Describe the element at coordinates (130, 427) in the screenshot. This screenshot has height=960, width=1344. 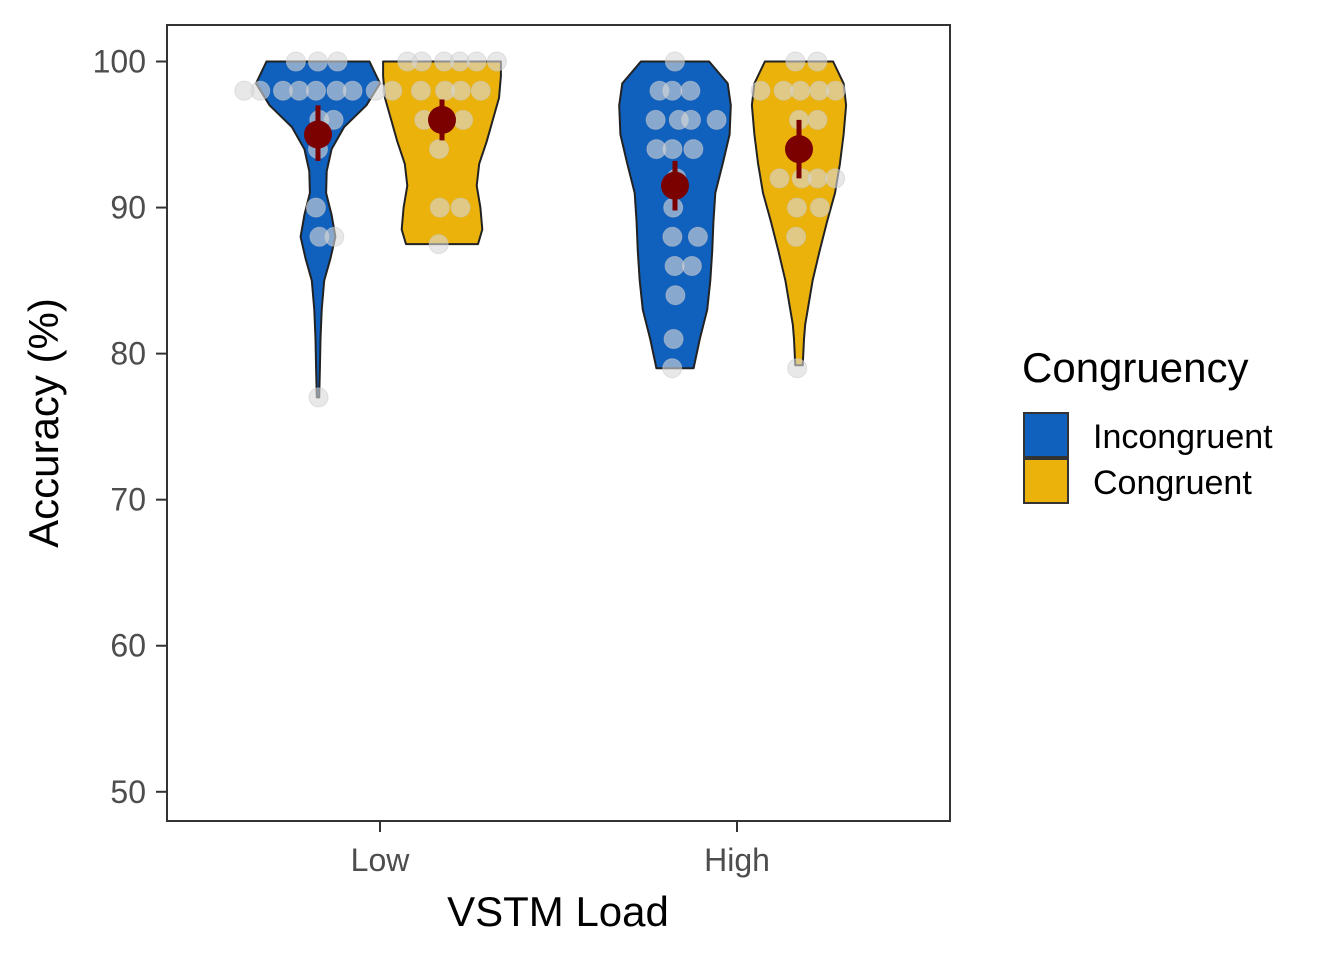
I see `y-axis: 50 60 70 80 90 100` at that location.